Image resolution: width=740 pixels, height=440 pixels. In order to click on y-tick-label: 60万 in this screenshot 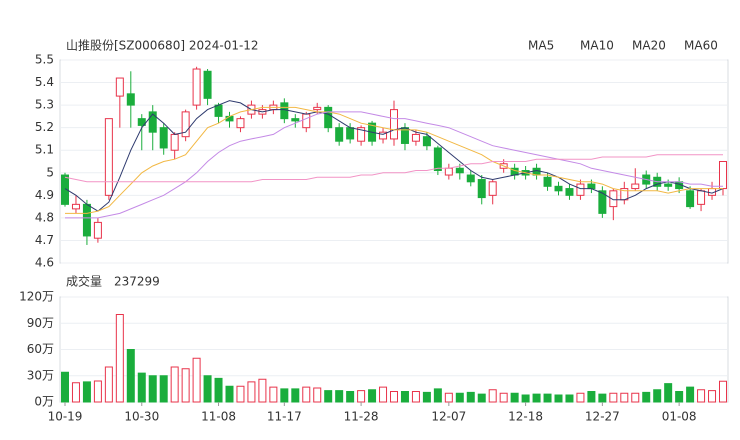, I will do `click(40, 349)`.